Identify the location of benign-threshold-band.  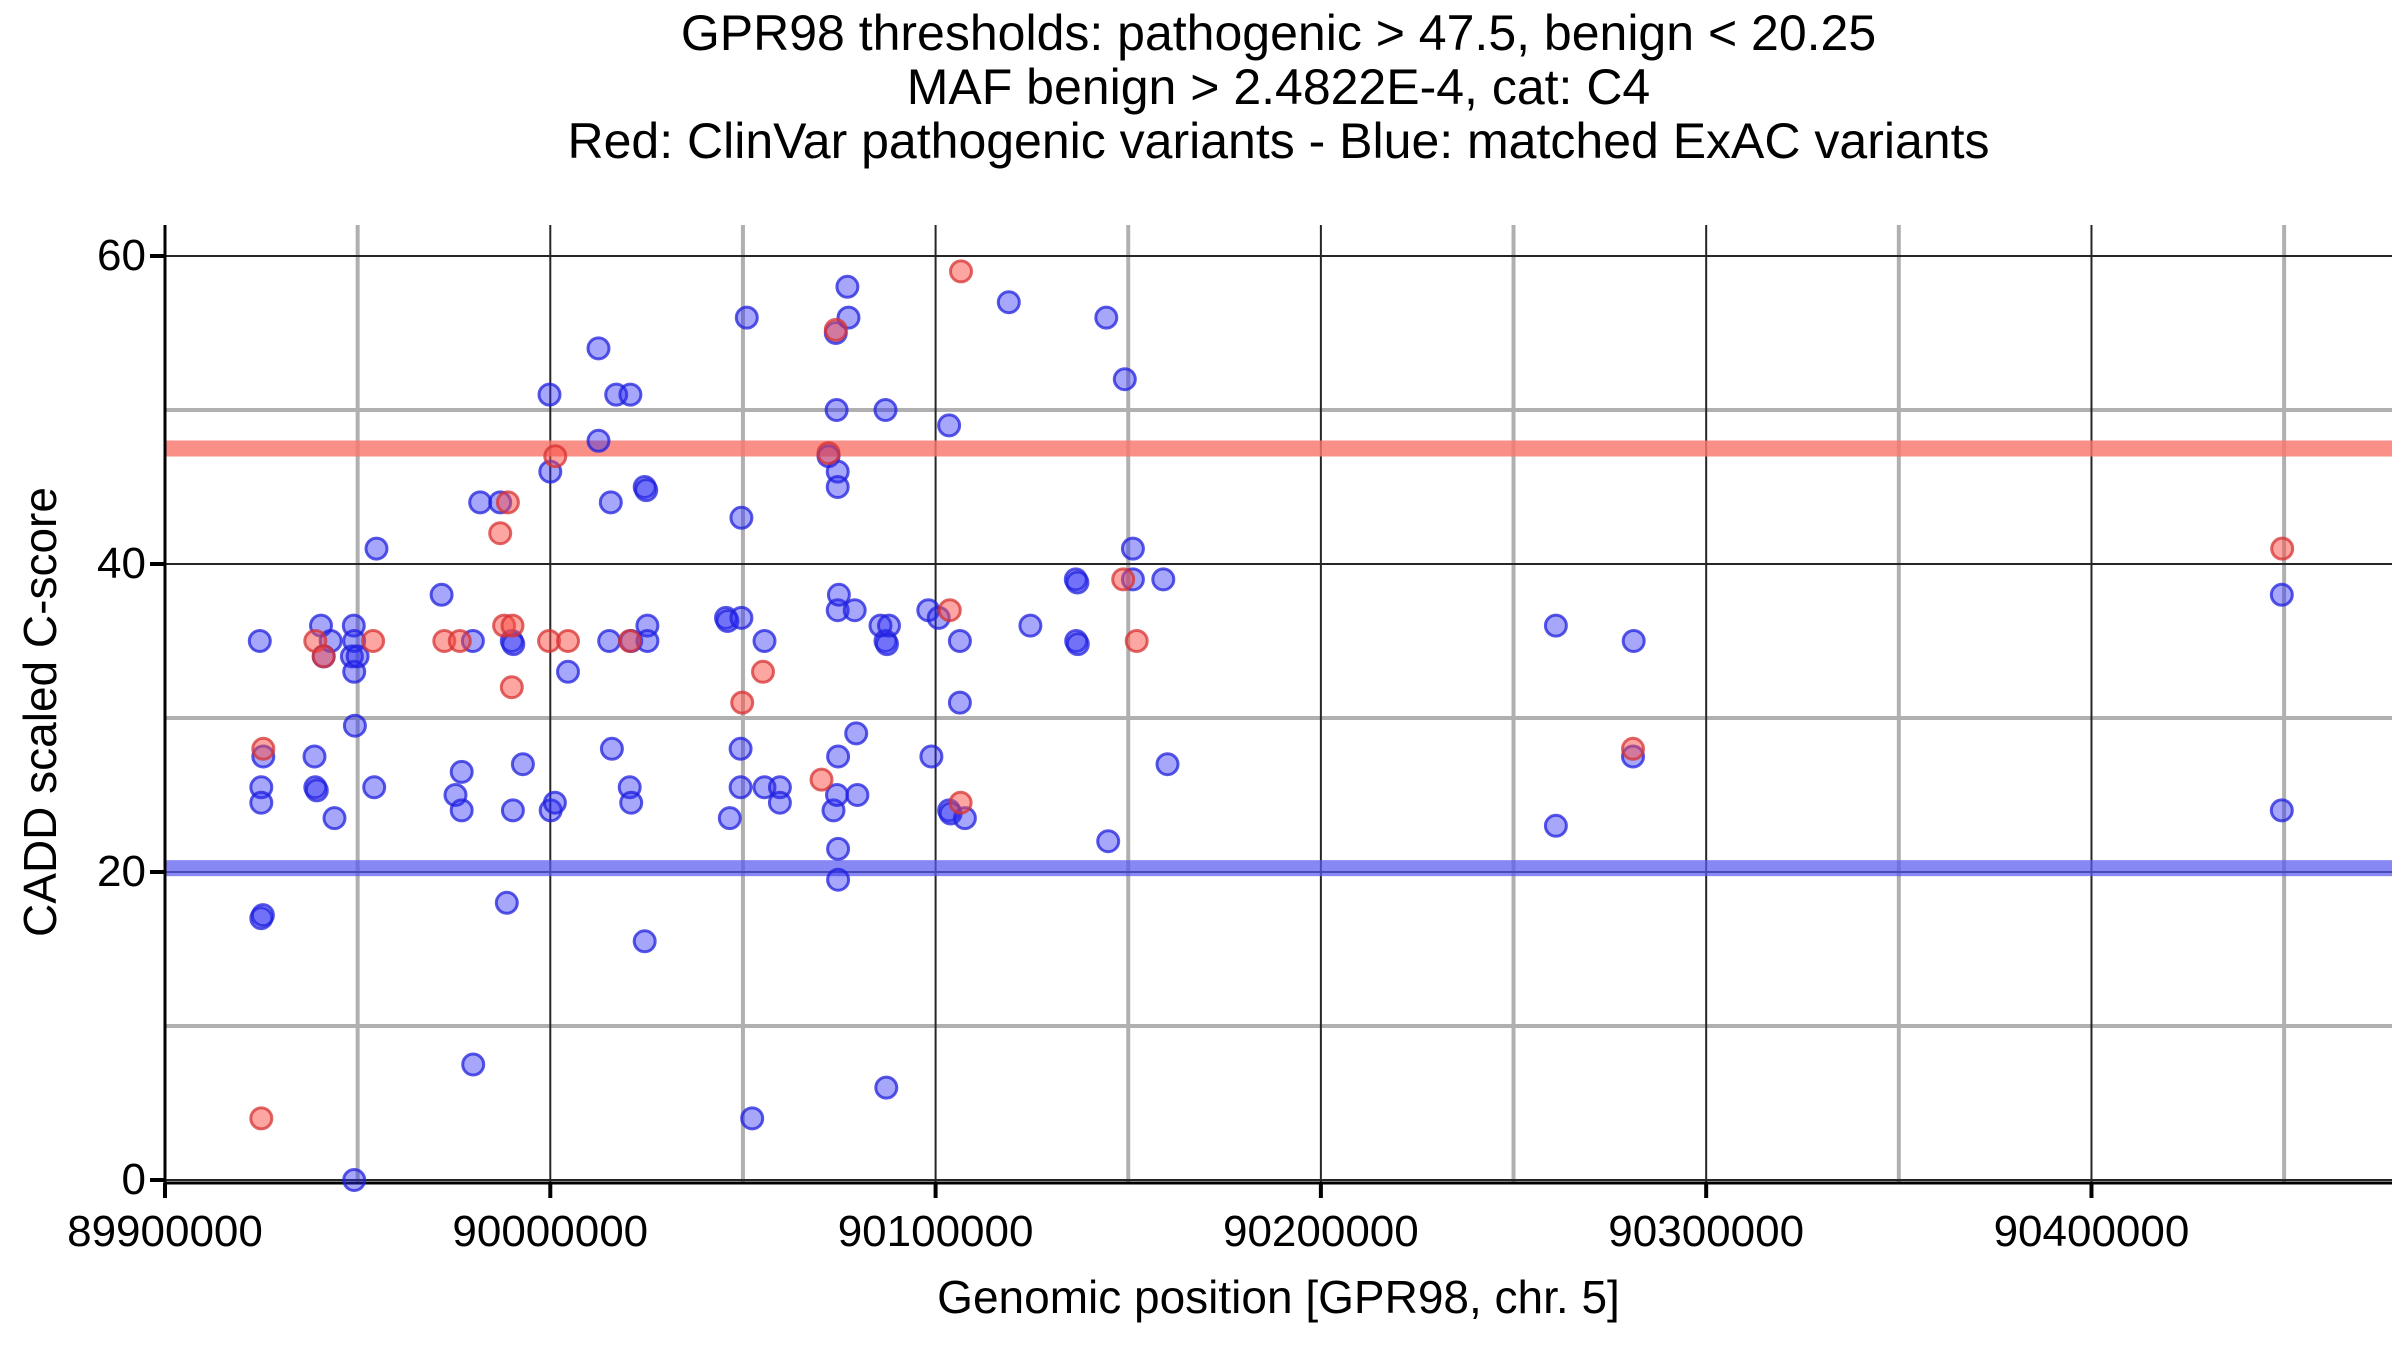
(1278, 868).